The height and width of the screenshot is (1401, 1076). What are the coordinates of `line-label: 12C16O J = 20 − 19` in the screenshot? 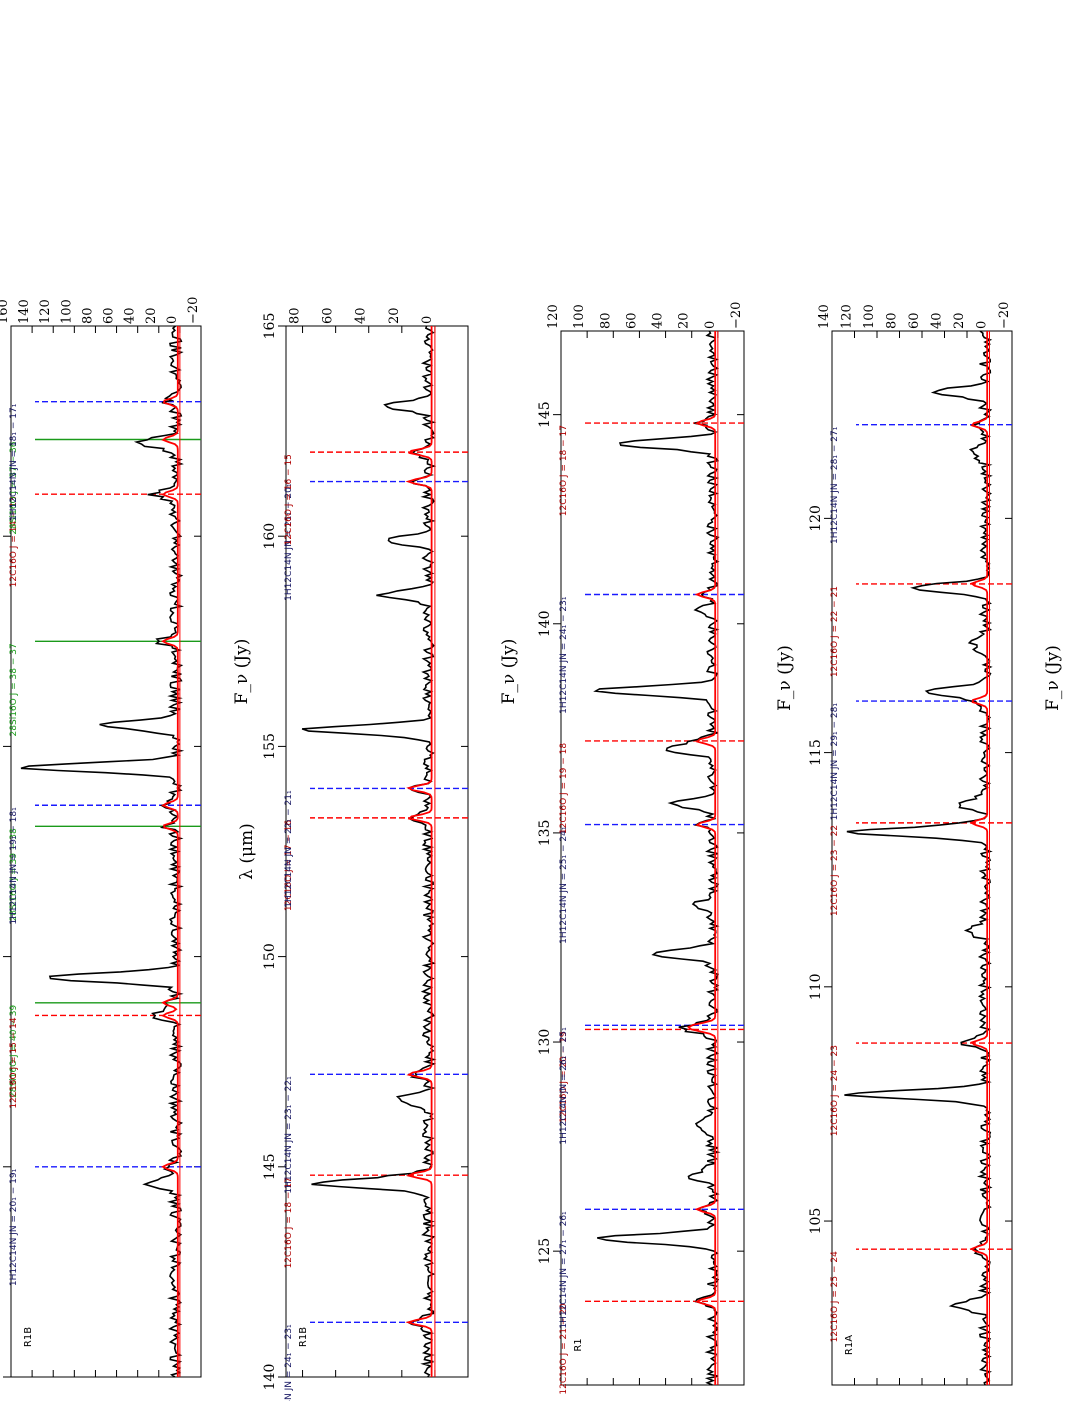 It's located at (564, 1076).